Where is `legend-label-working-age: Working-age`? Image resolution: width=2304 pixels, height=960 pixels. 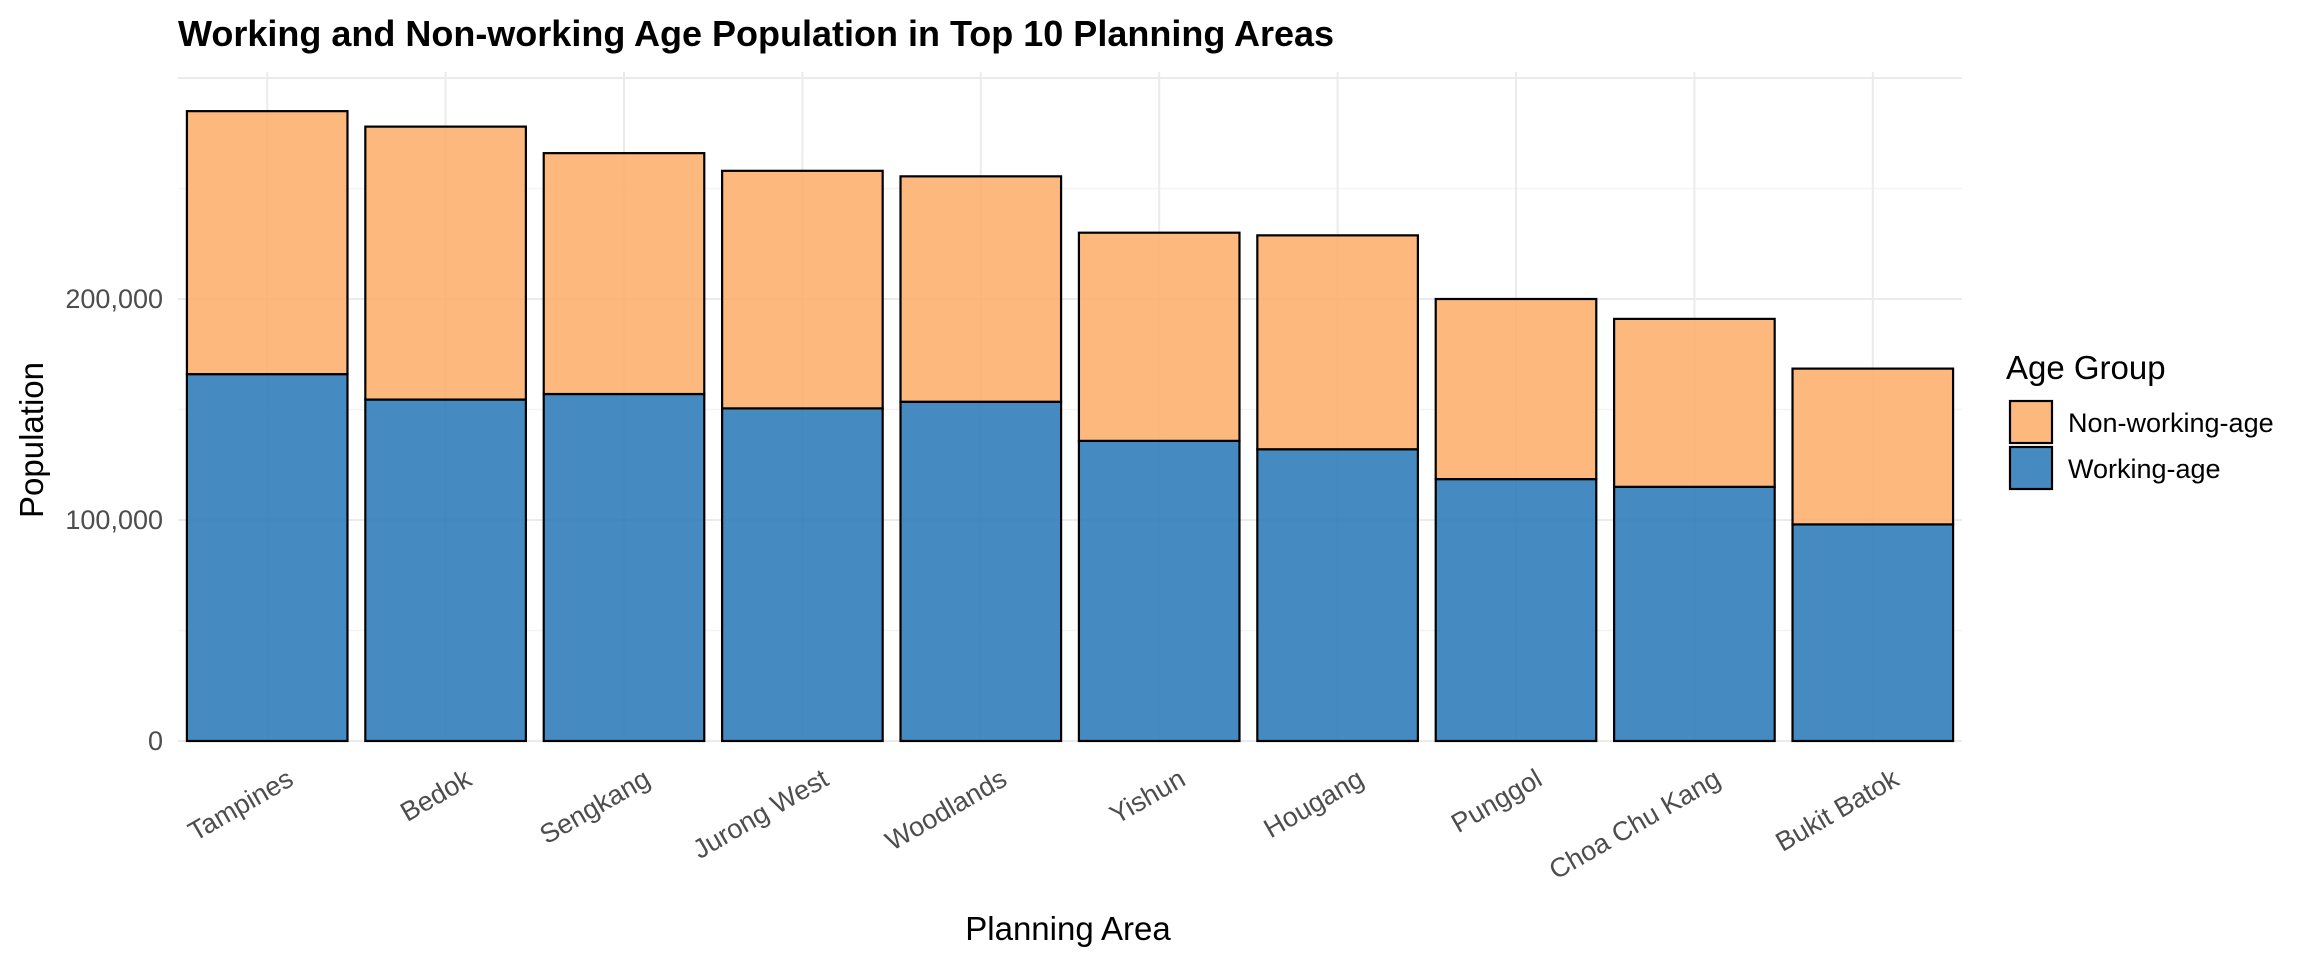
legend-label-working-age: Working-age is located at coordinates (2144, 469).